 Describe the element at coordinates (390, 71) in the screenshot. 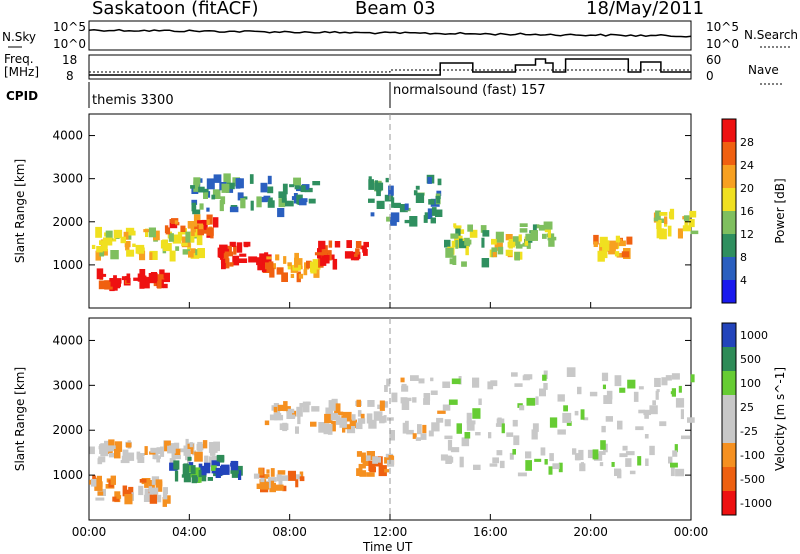

I see `freq-dotted-trace` at that location.